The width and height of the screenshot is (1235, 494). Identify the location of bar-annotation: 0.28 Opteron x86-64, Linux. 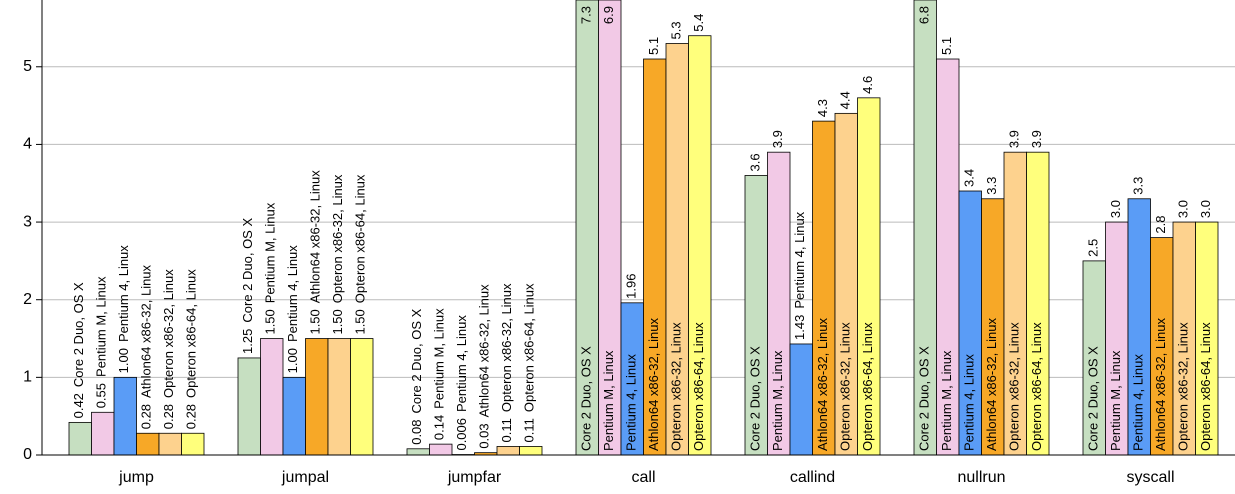
(191, 349).